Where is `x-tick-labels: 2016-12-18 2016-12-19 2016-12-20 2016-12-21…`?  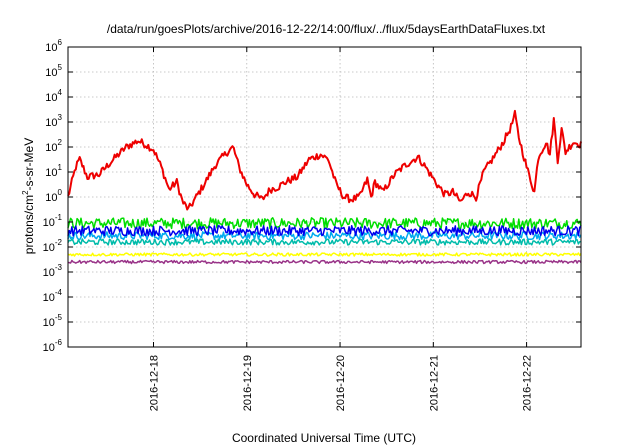
x-tick-labels: 2016-12-18 2016-12-19 2016-12-20 2016-12-21… is located at coordinates (341, 383).